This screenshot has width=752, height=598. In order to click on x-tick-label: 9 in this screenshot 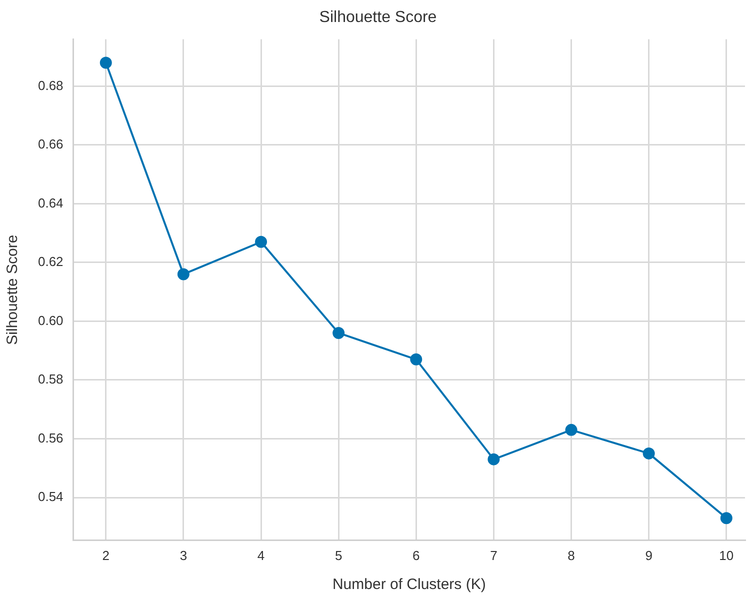, I will do `click(648, 555)`.